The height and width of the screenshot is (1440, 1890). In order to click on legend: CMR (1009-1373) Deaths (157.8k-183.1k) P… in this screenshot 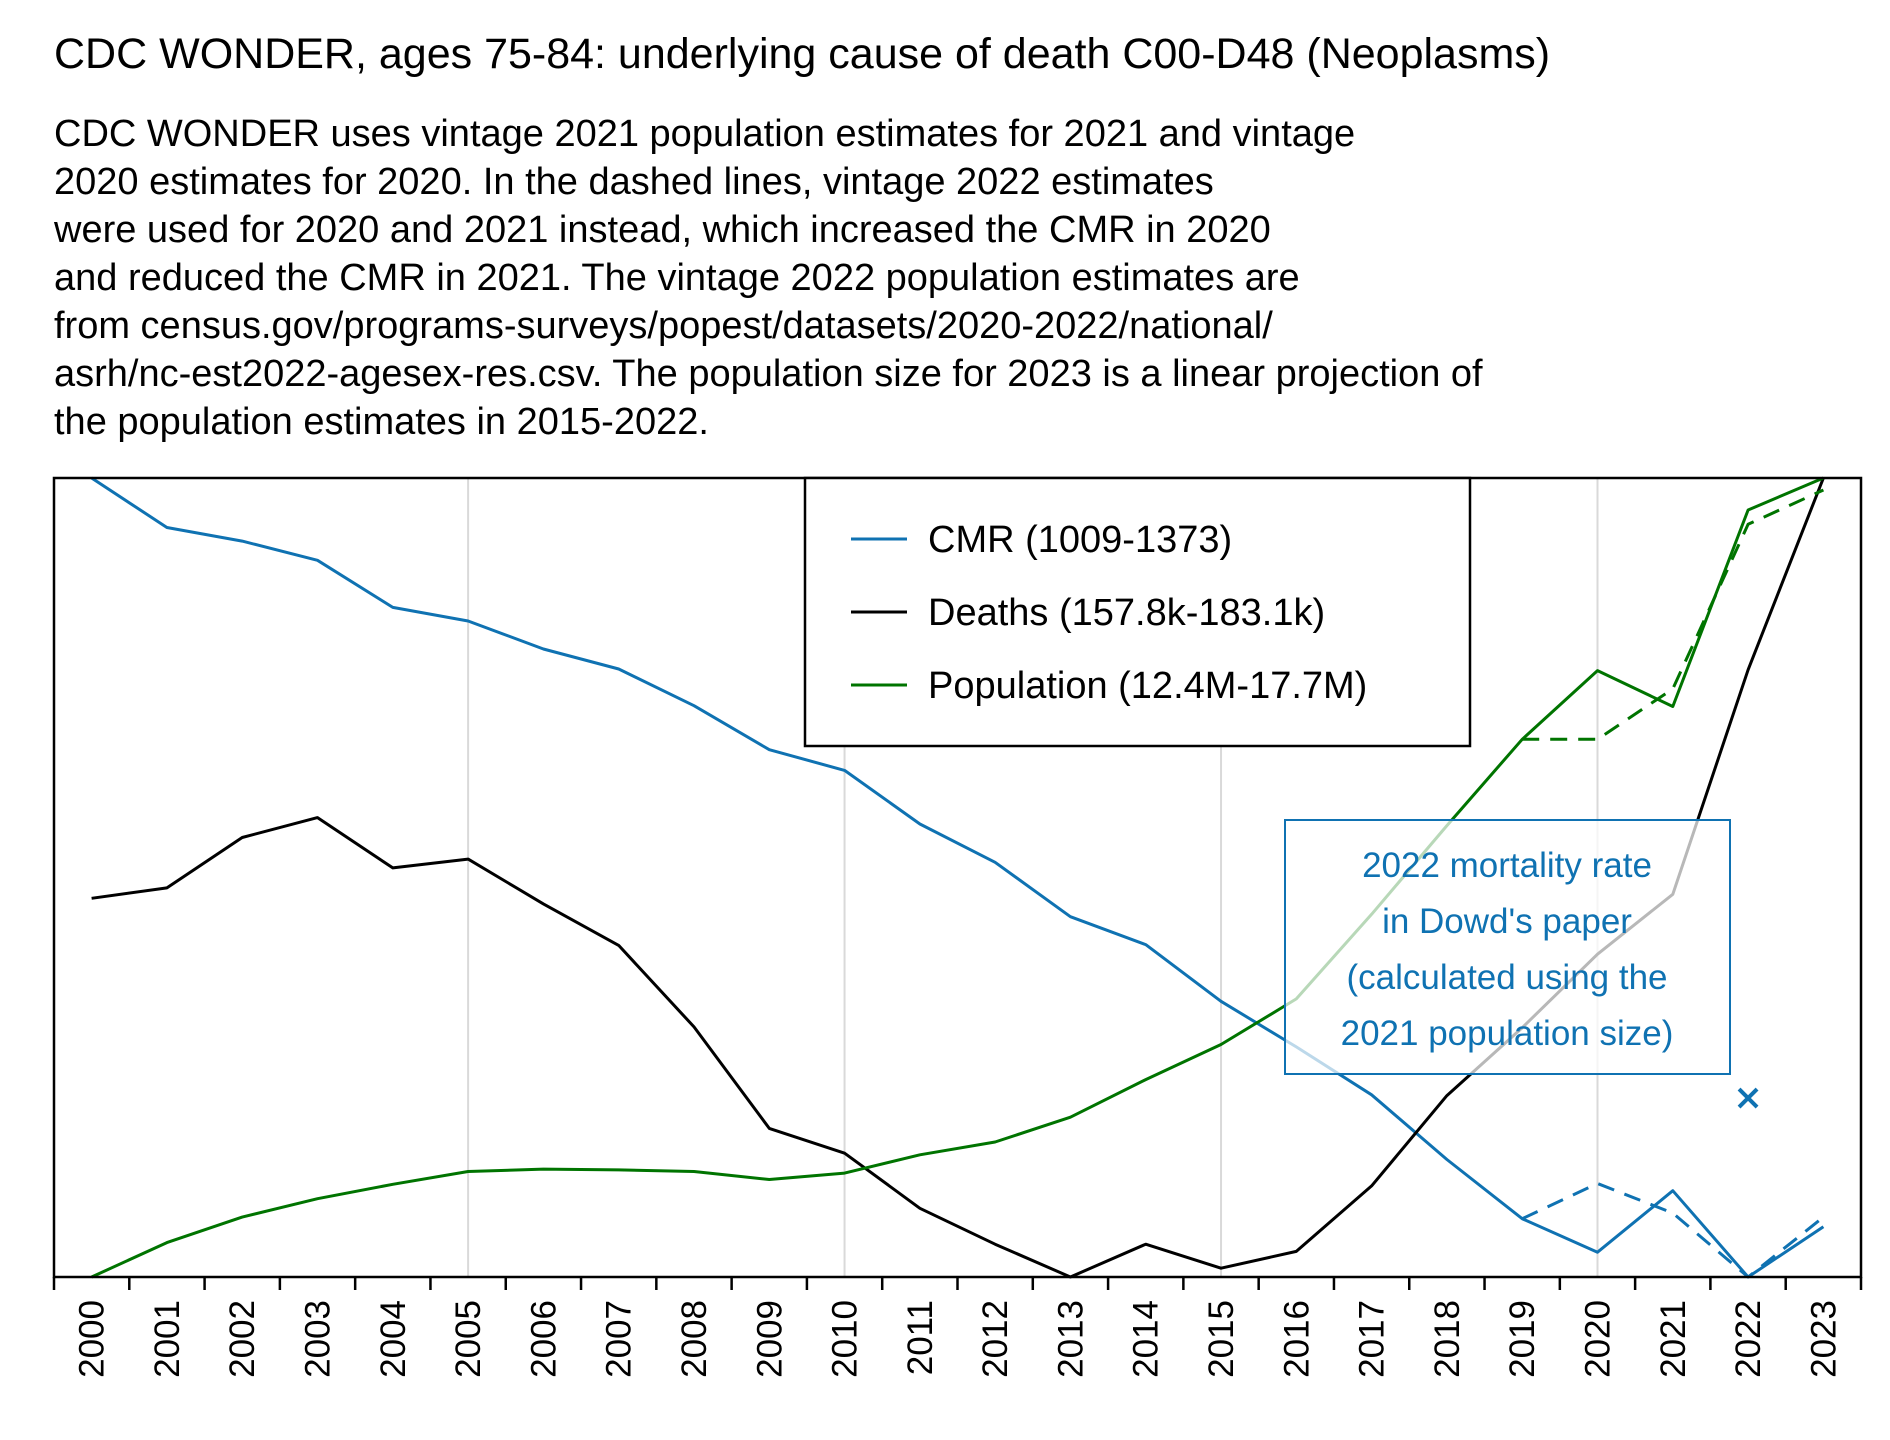, I will do `click(1137, 612)`.